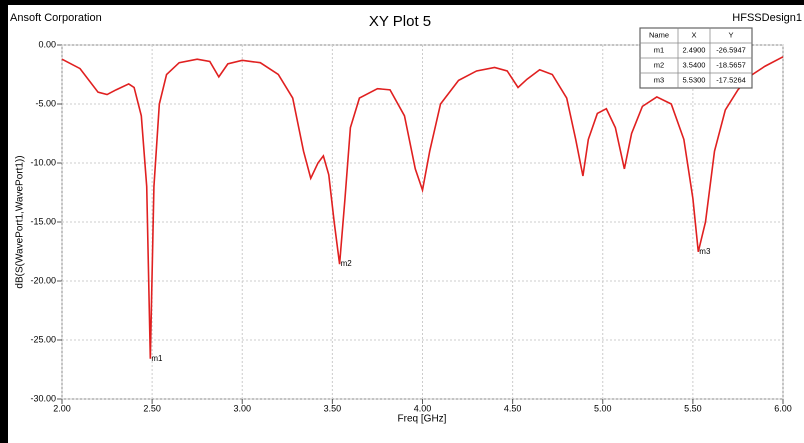  I want to click on y-tick-label: -15.00, so click(43, 221).